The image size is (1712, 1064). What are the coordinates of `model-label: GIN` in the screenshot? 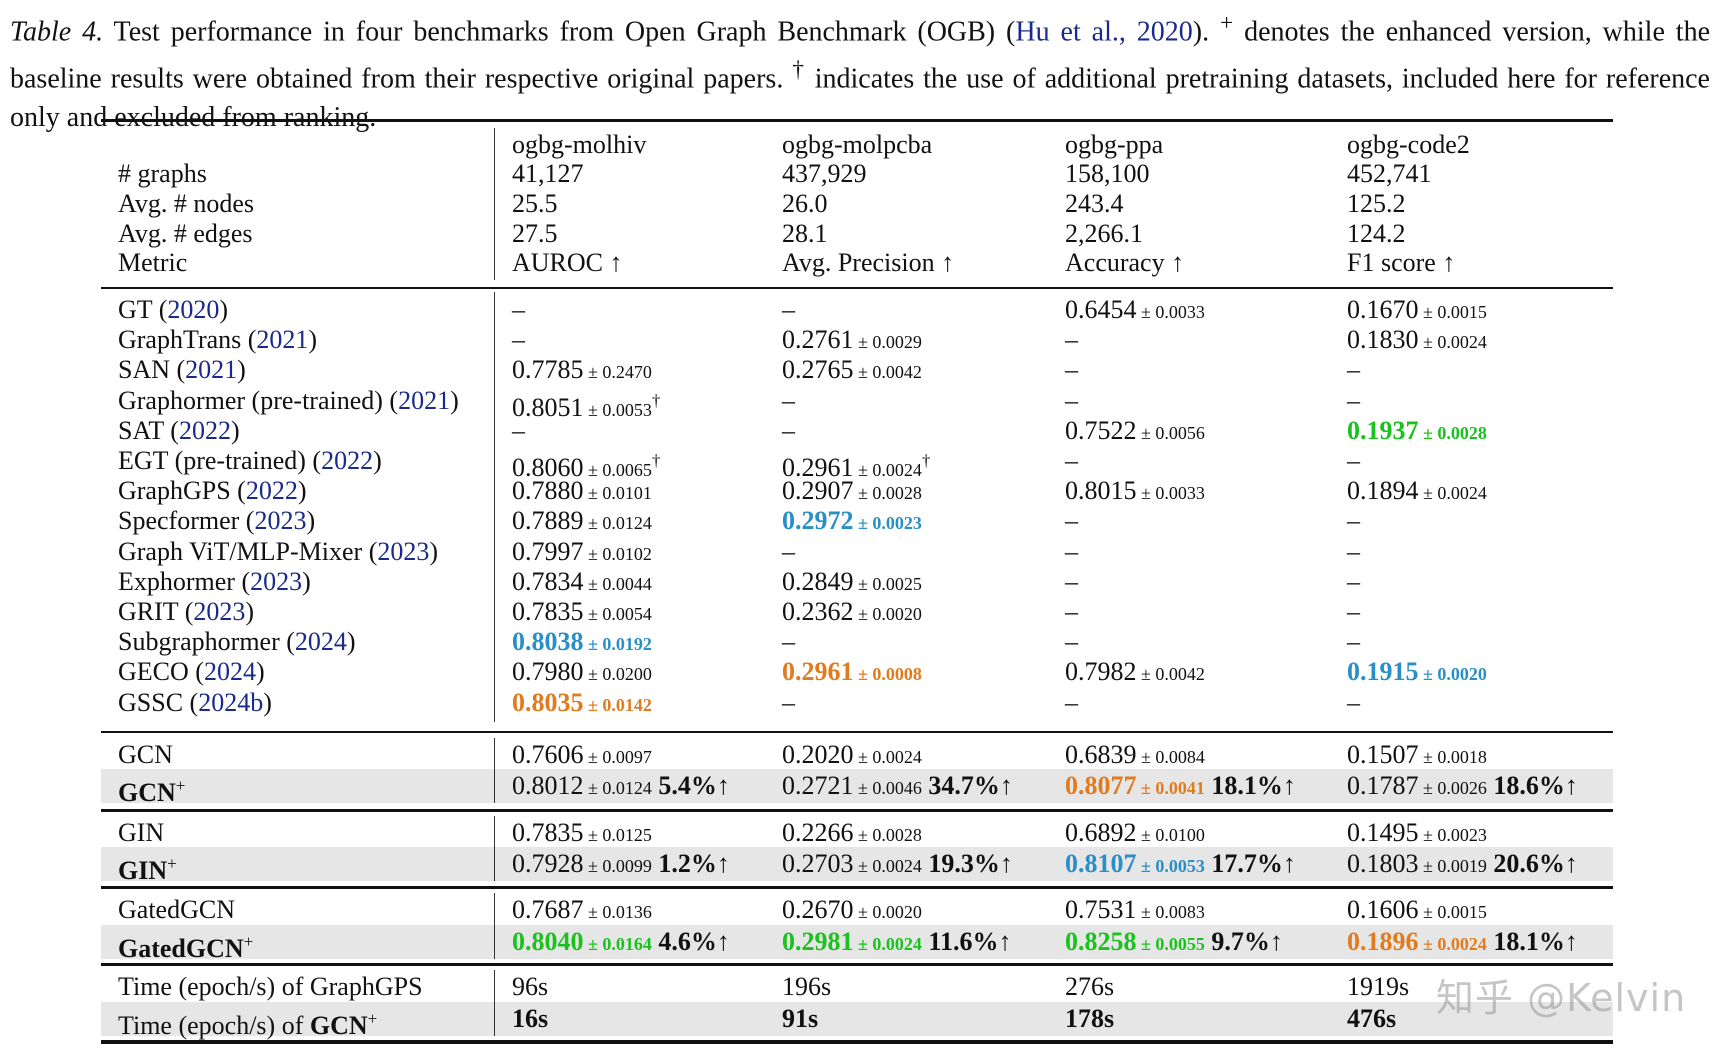 It's located at (143, 870).